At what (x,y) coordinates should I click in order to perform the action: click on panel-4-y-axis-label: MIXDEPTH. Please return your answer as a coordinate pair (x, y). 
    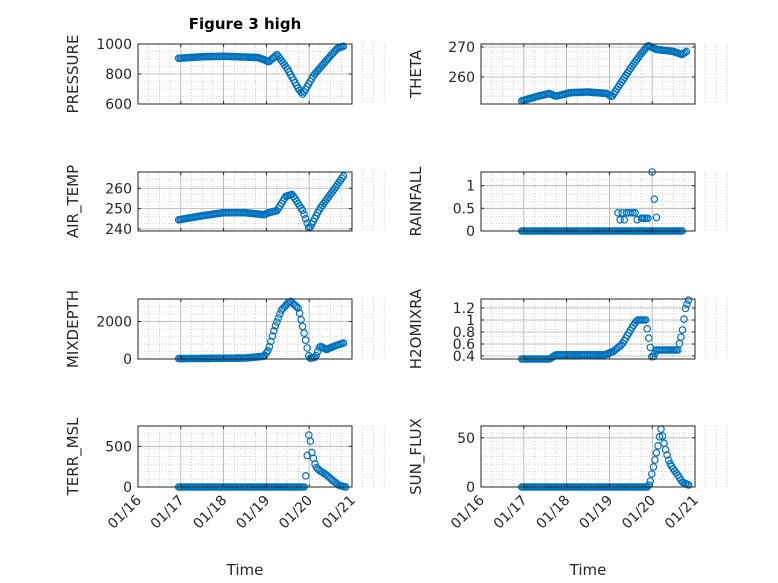
    Looking at the image, I should click on (73, 329).